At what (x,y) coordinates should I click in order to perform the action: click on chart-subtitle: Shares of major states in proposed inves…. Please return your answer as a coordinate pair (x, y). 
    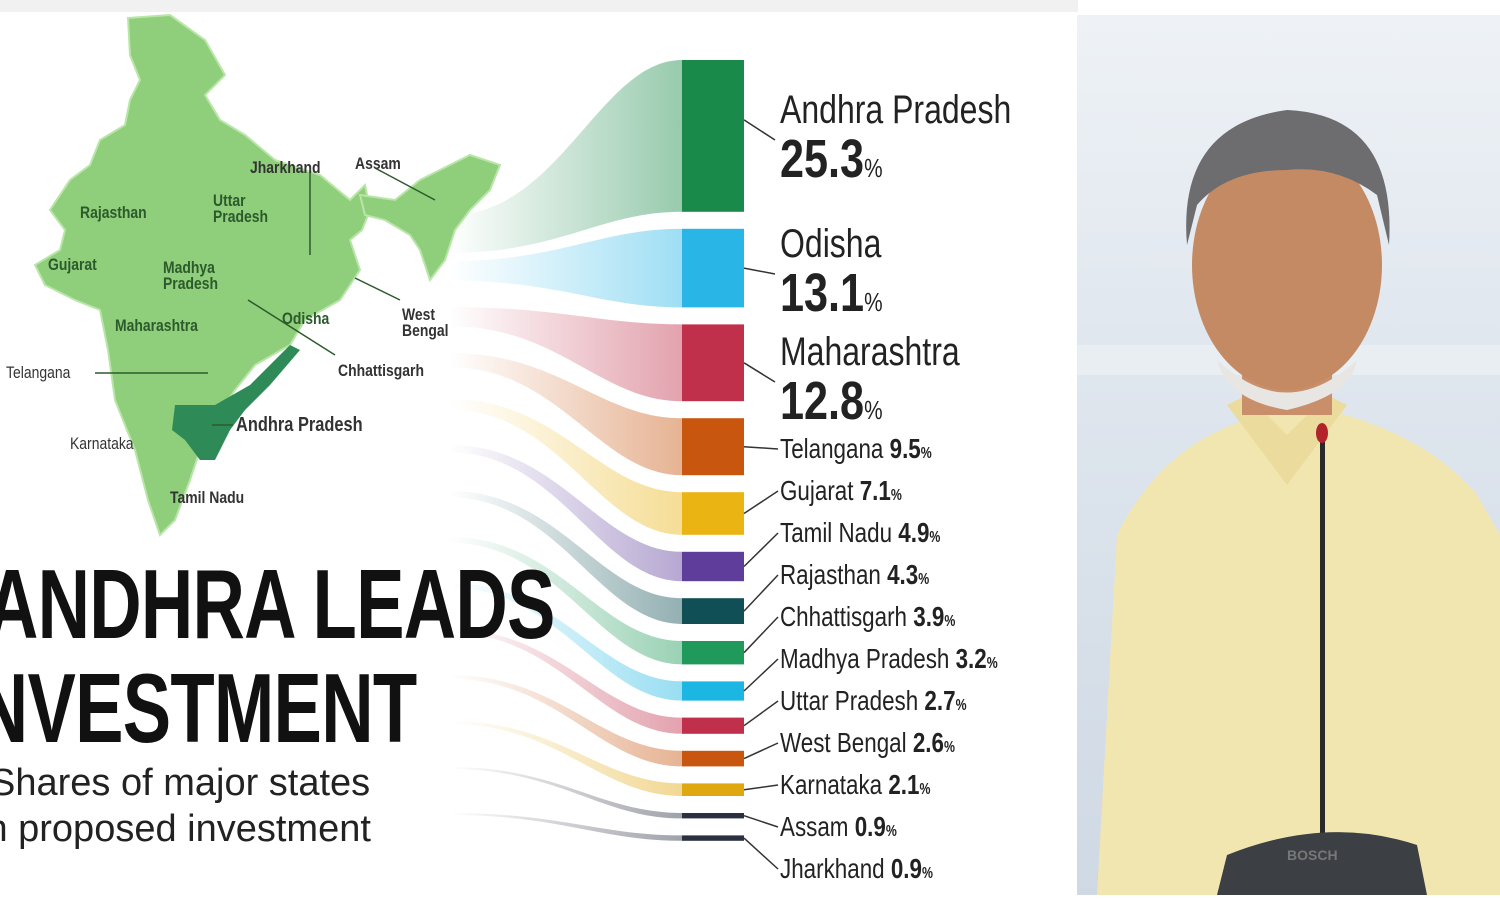
    Looking at the image, I should click on (185, 806).